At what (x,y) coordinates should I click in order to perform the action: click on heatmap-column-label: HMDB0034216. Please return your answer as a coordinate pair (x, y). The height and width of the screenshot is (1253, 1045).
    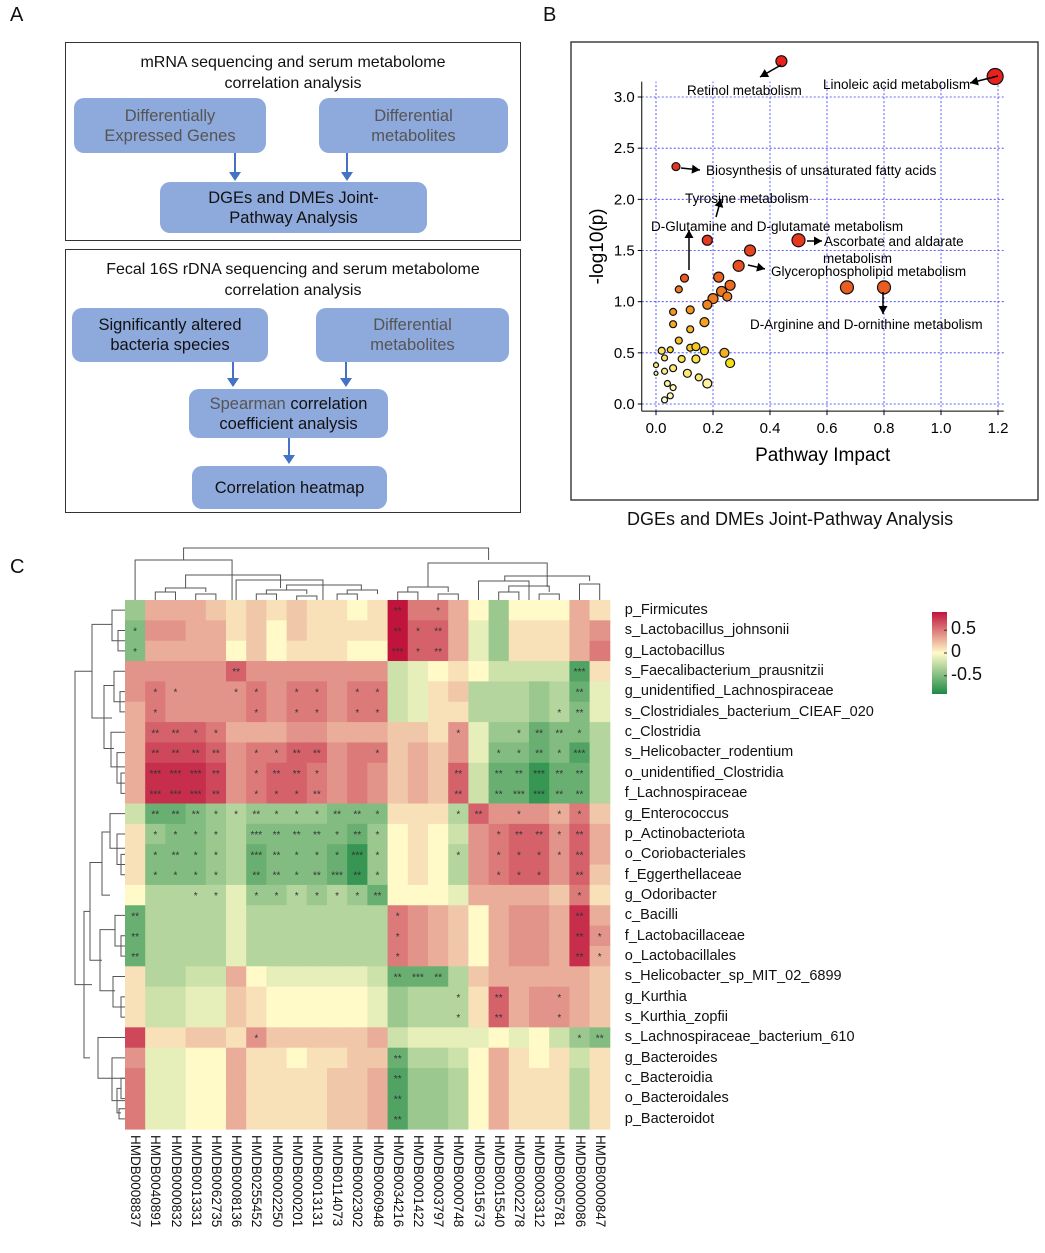
    Looking at the image, I should click on (398, 1181).